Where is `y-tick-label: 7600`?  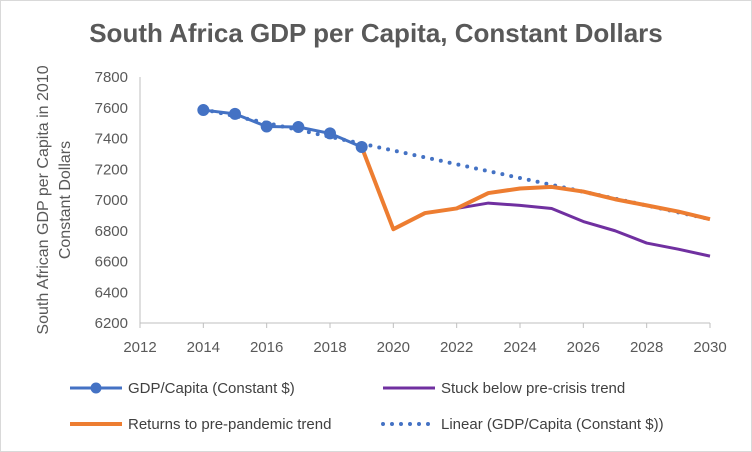
y-tick-label: 7600 is located at coordinates (111, 108).